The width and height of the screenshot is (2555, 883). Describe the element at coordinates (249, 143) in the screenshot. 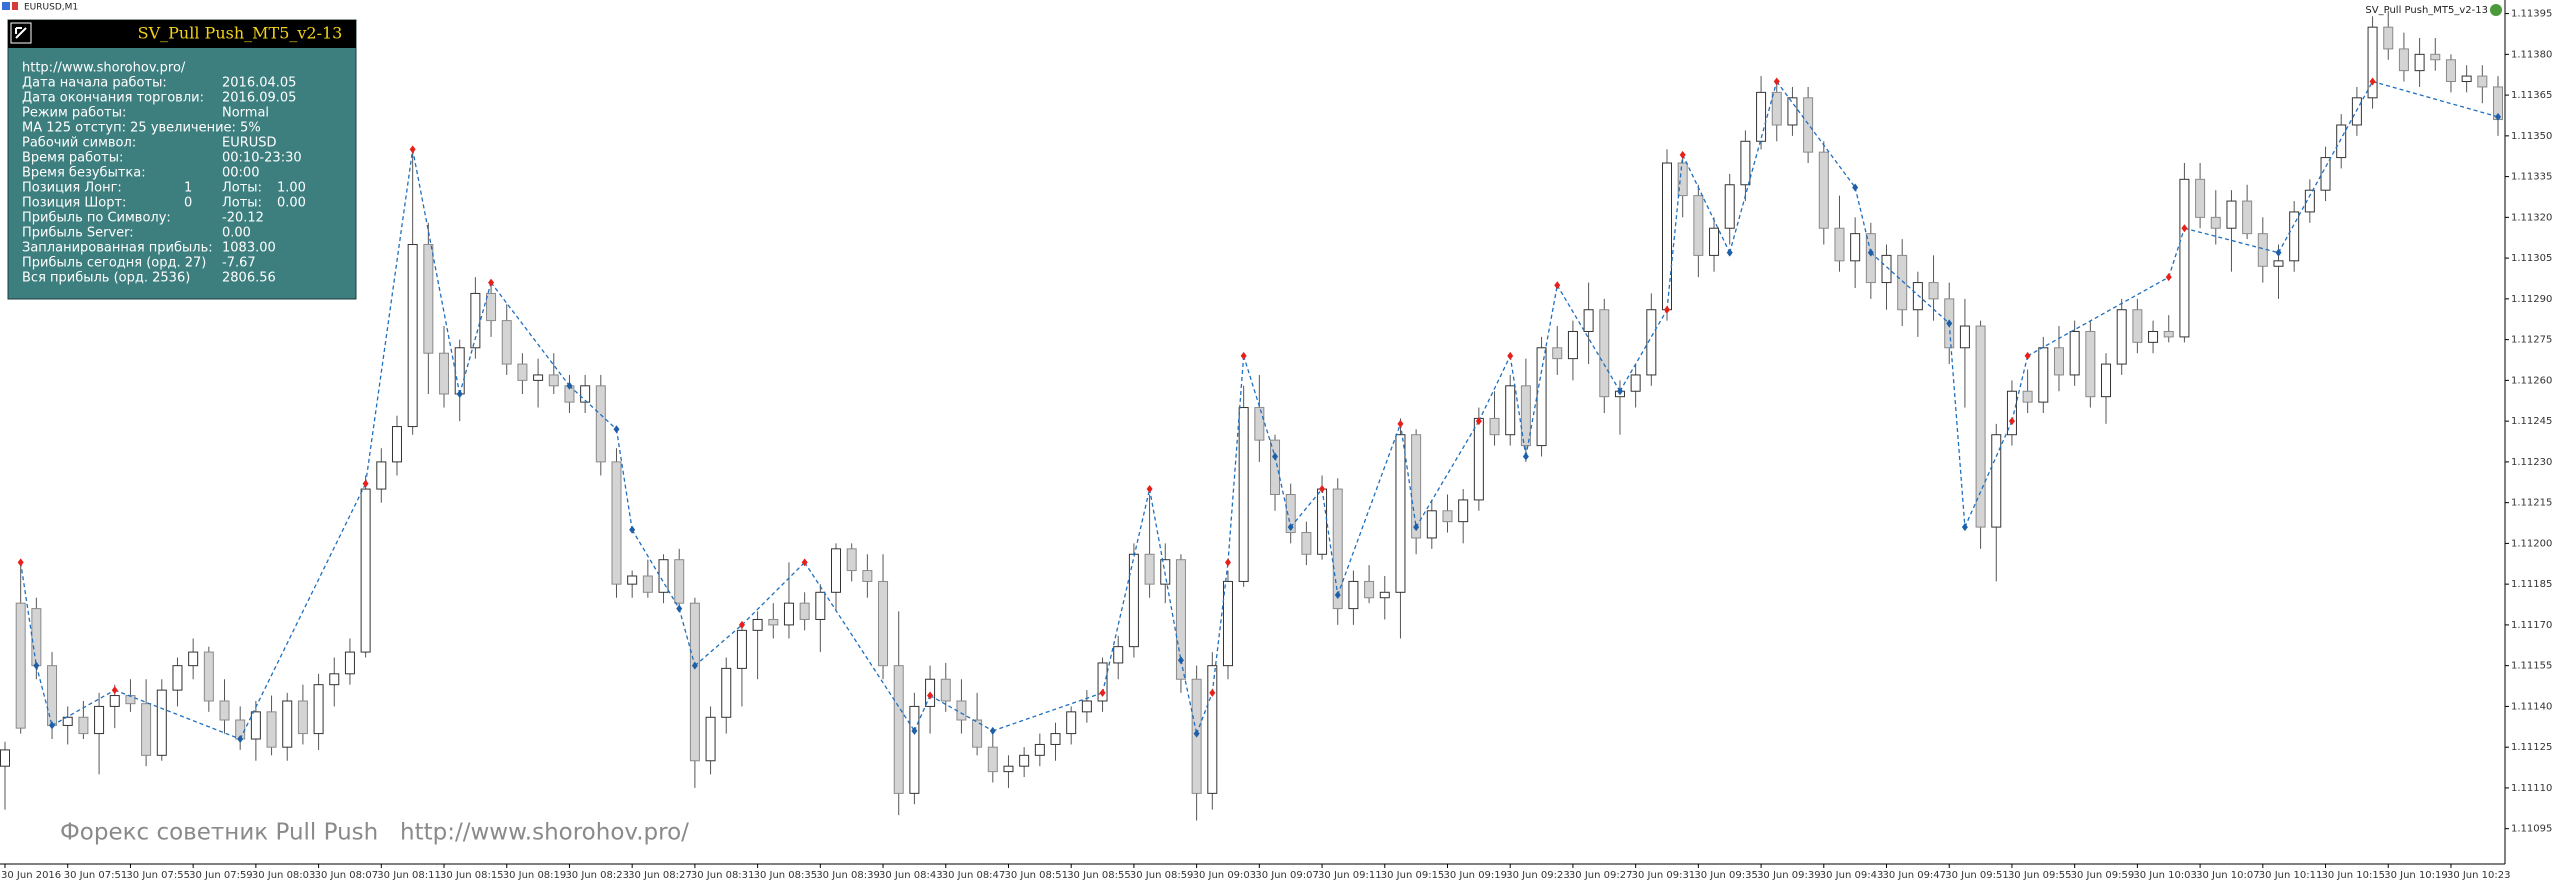

I see `panel-text: EURUSD` at that location.